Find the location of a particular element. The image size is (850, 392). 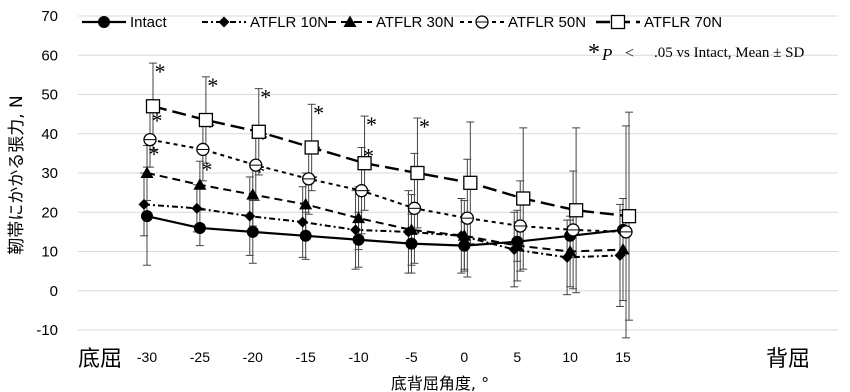

legend-label-atflr-50n: ATFLR 50N is located at coordinates (547, 22).